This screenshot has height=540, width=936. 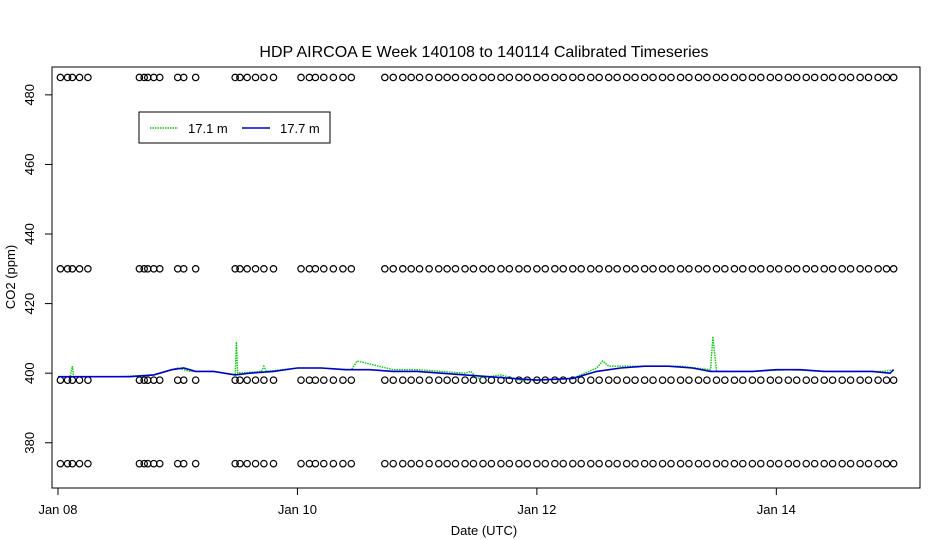 I want to click on x-tick-label: Jan 10, so click(x=297, y=509).